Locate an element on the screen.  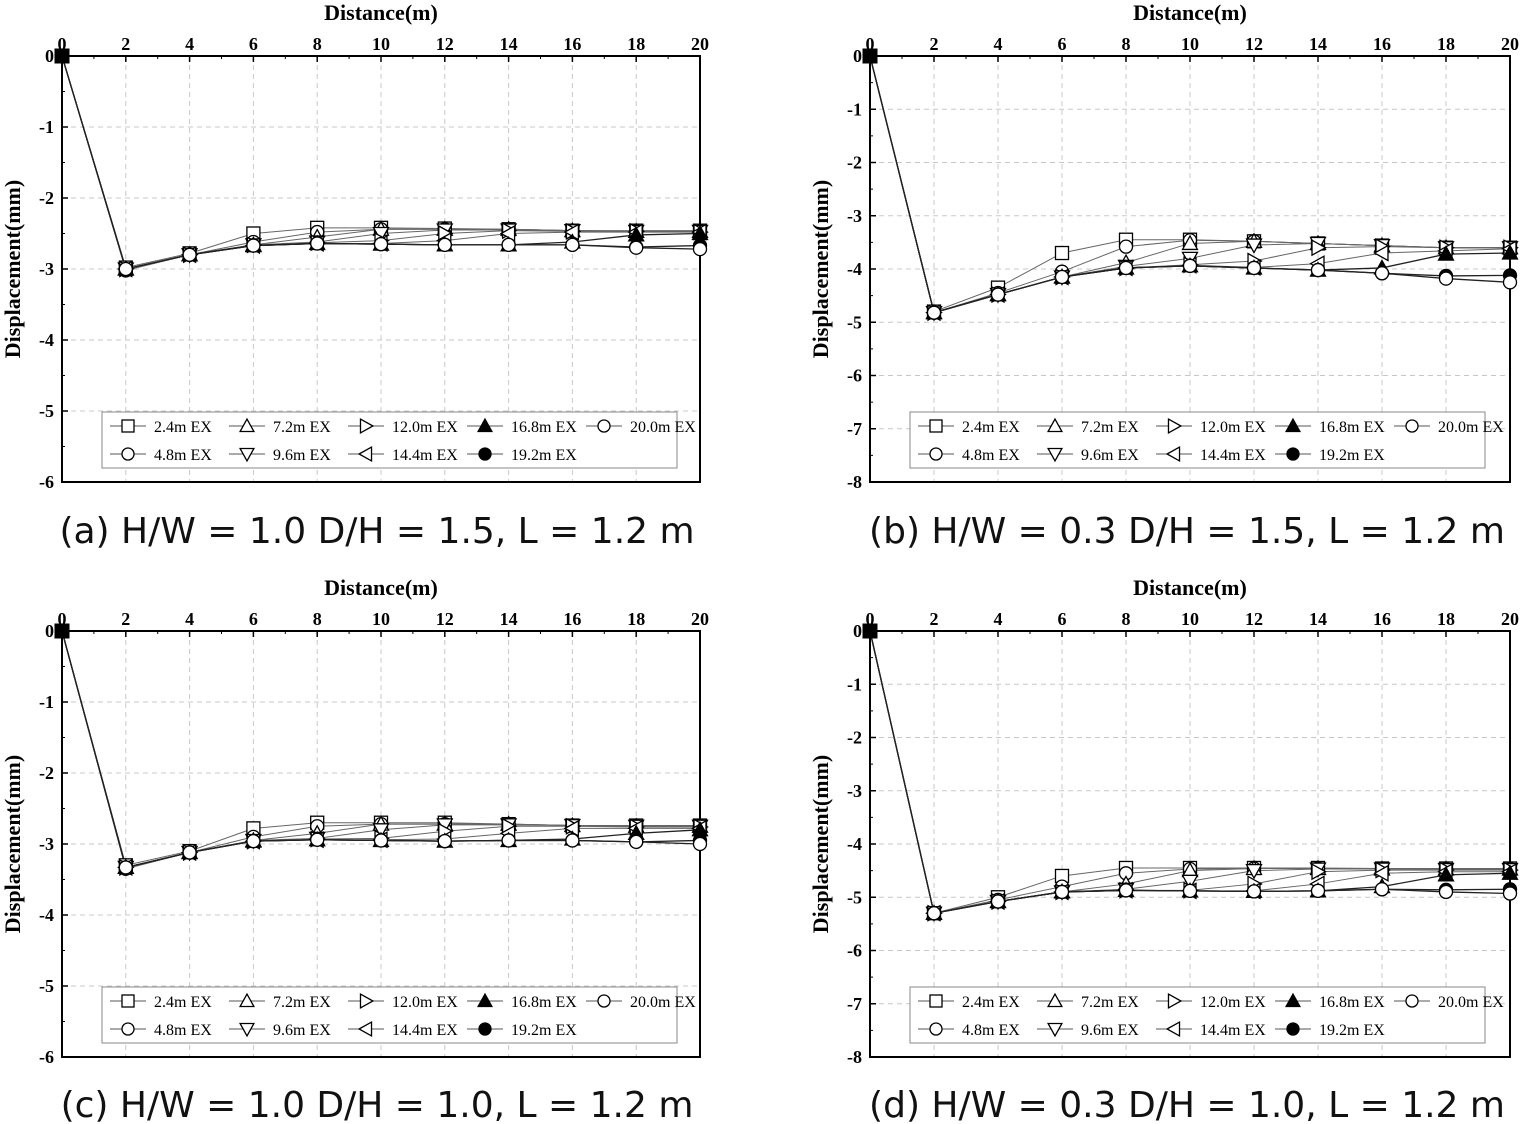
y-tick-label: -7 is located at coordinates (854, 429).